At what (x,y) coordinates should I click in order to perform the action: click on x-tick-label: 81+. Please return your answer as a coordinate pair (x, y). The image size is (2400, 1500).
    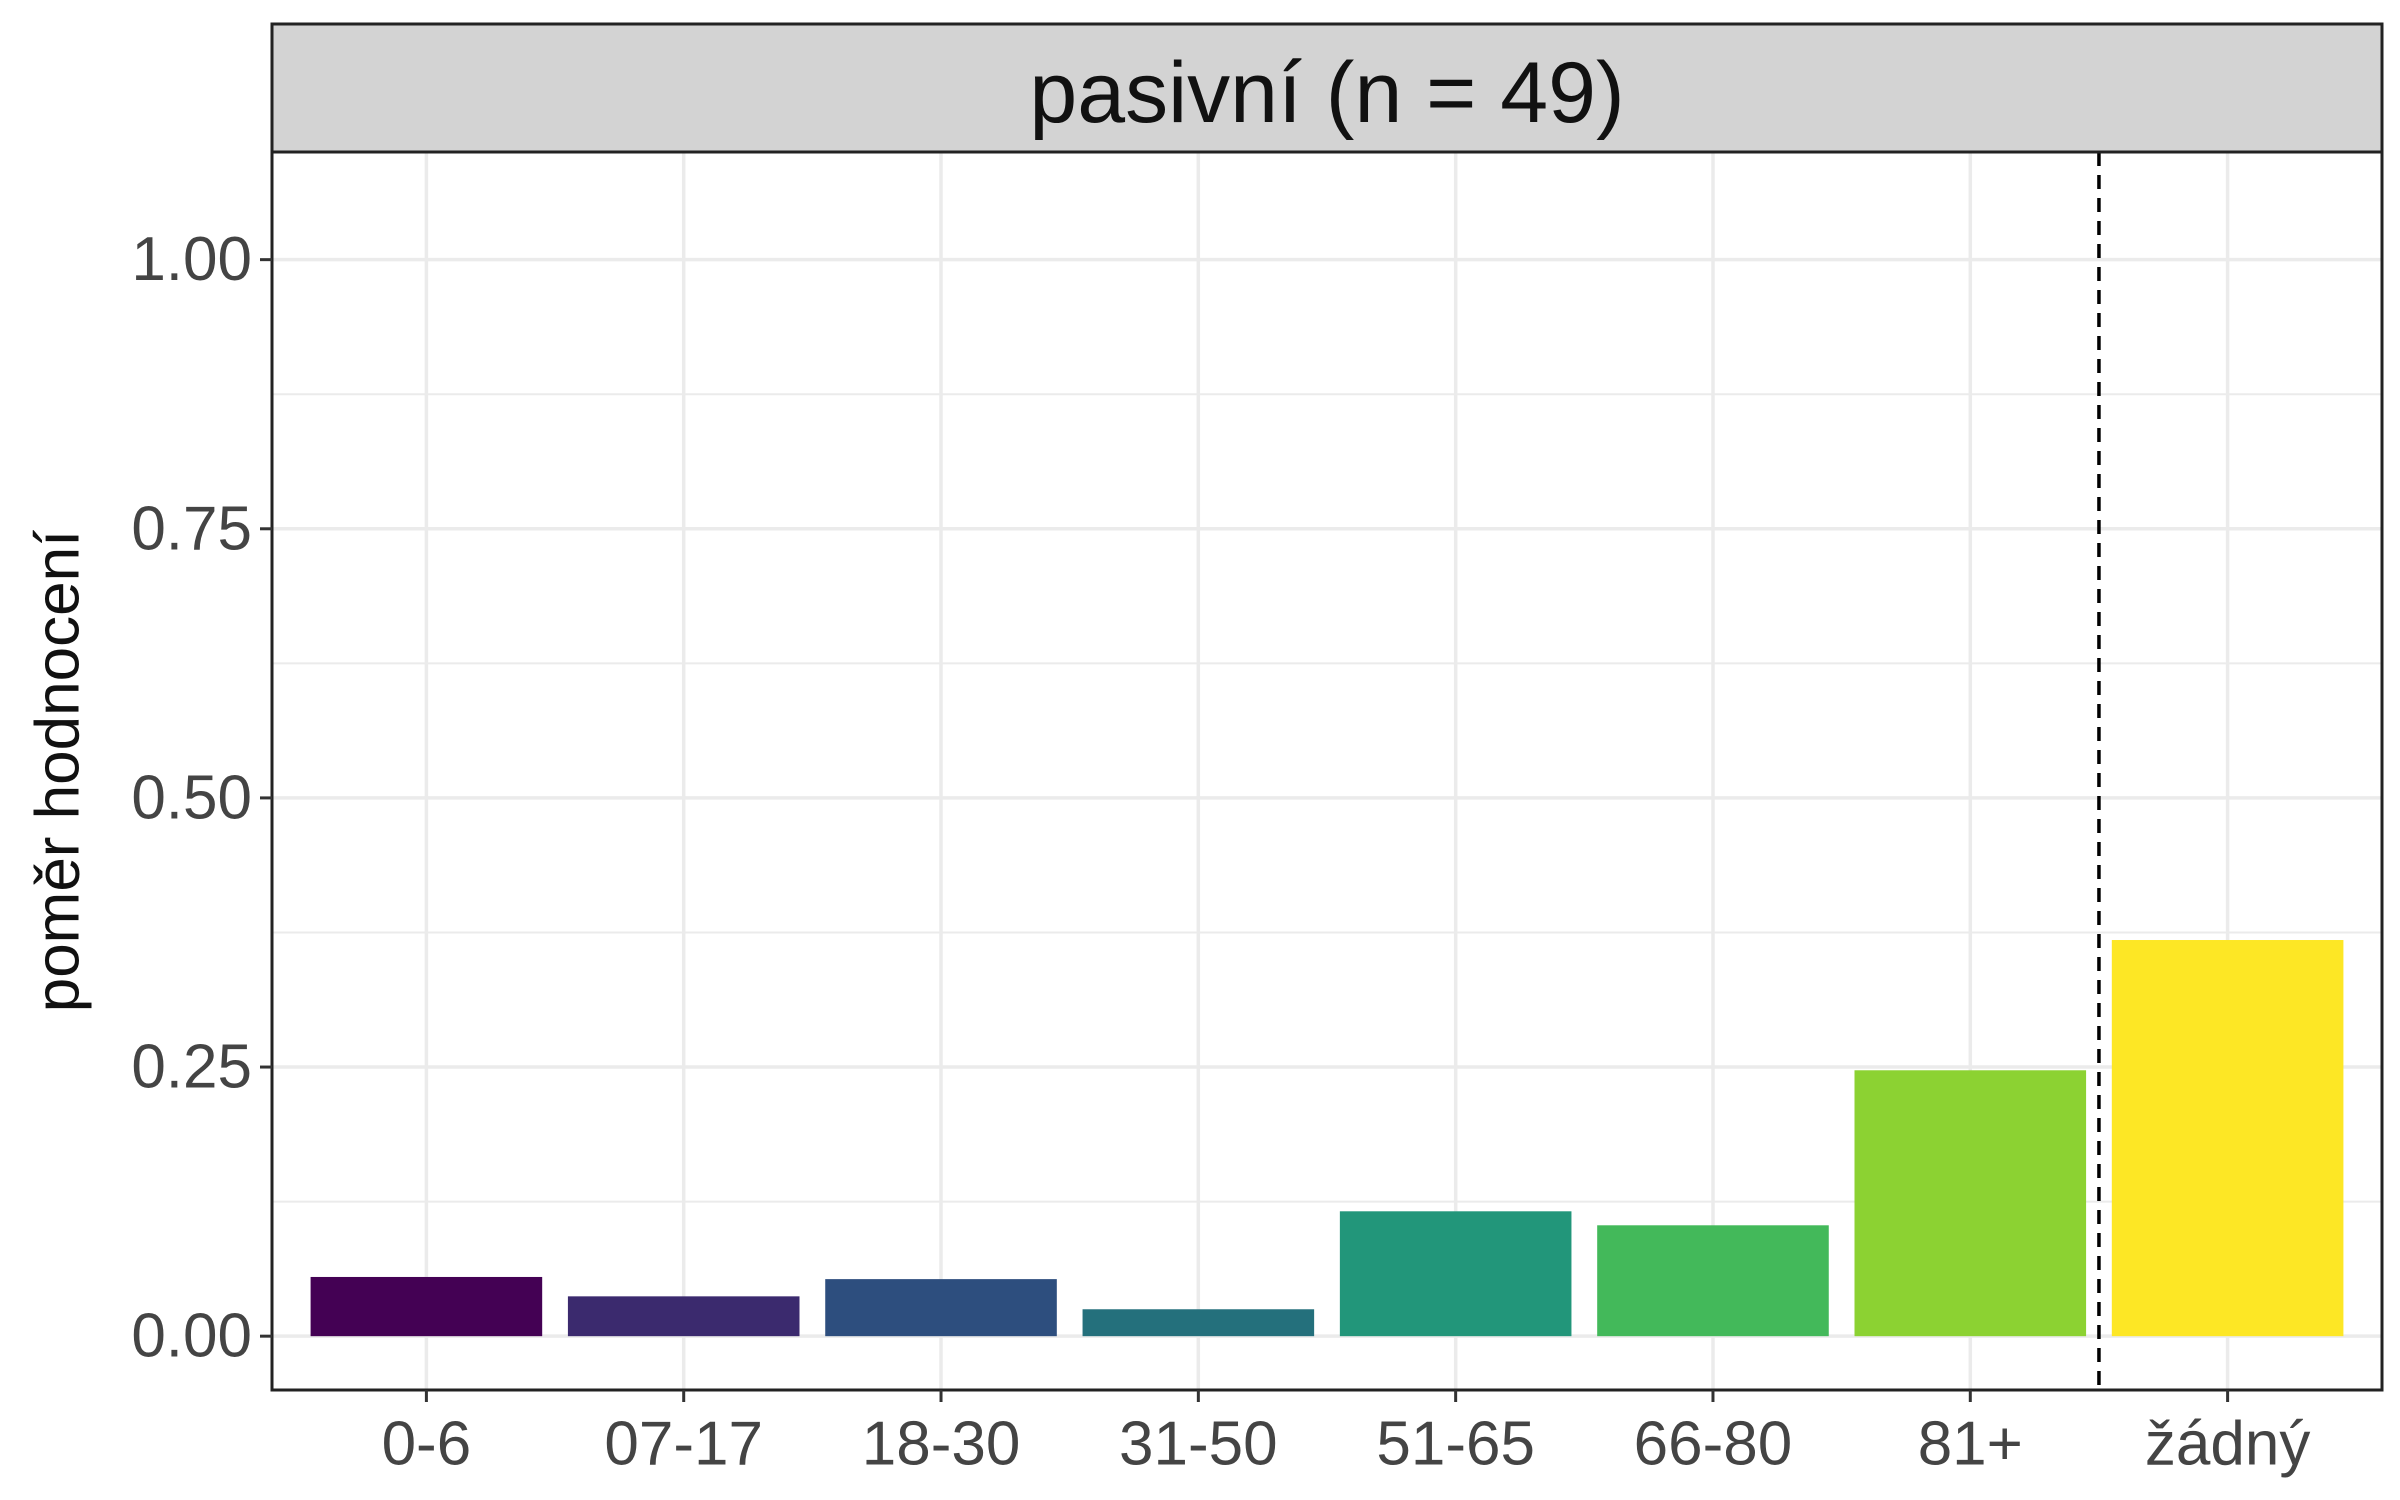
    Looking at the image, I should click on (1970, 1444).